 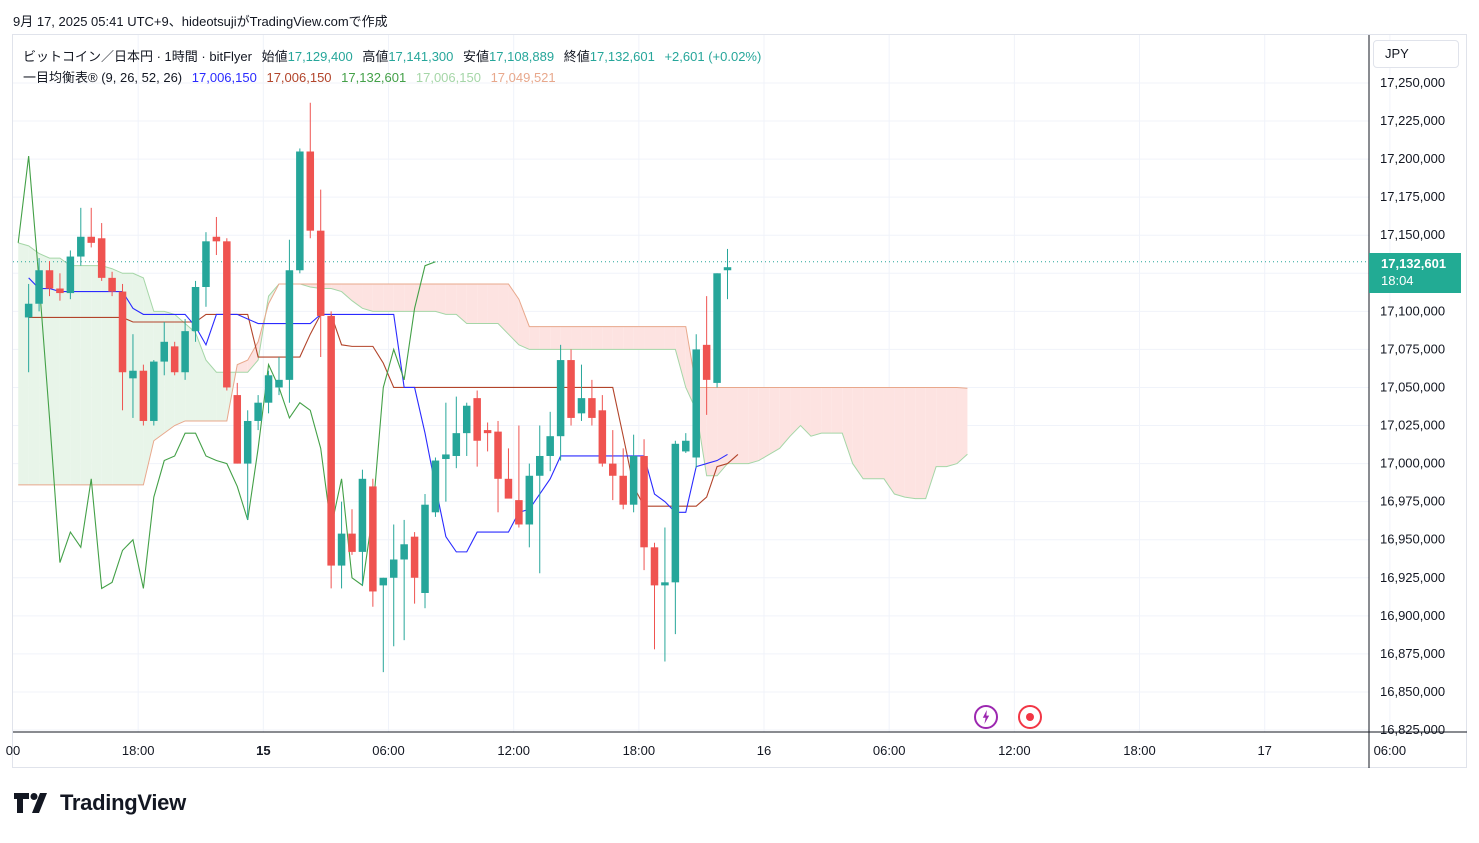 What do you see at coordinates (1415, 273) in the screenshot?
I see `last-price-tag: 17,132,601 18:04` at bounding box center [1415, 273].